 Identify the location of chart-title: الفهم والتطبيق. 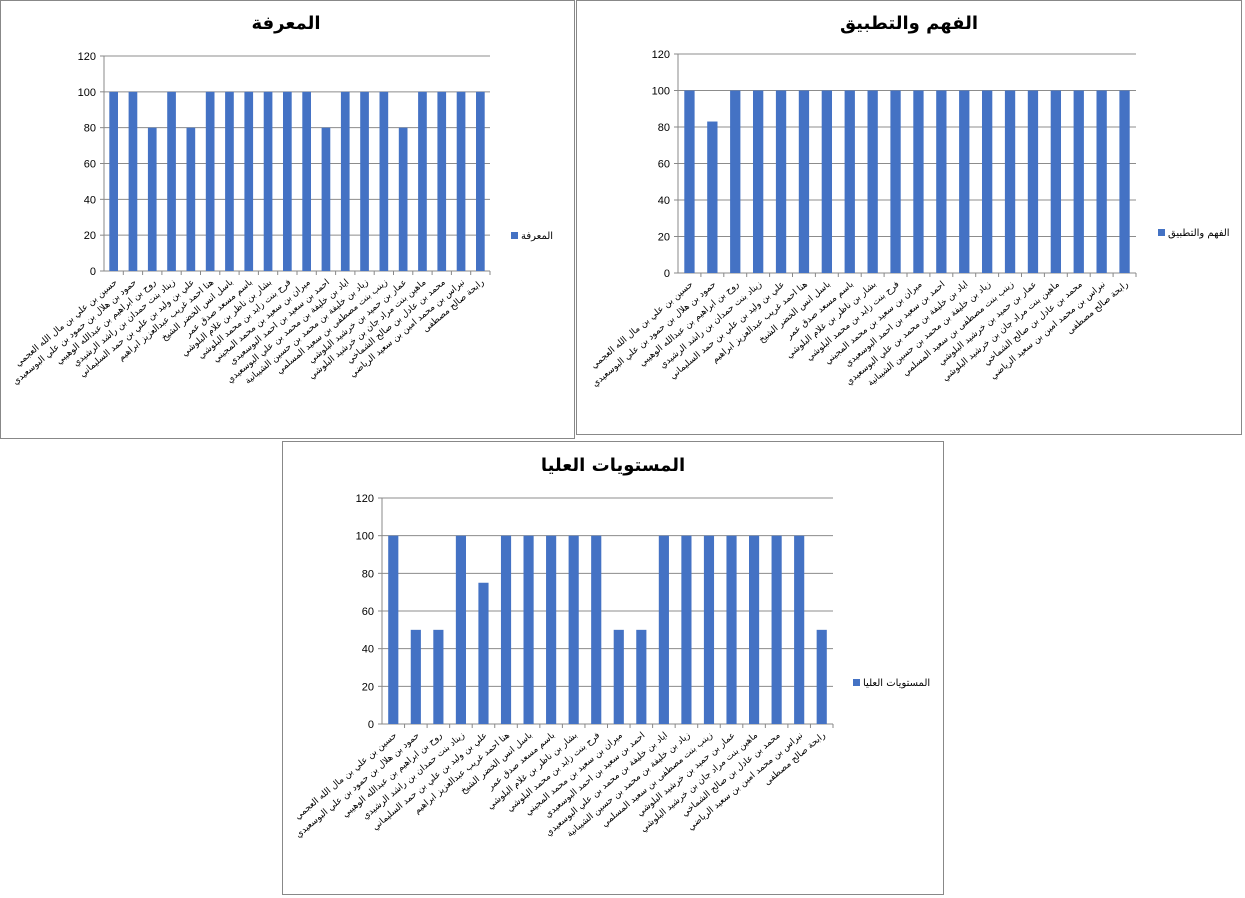
(909, 23).